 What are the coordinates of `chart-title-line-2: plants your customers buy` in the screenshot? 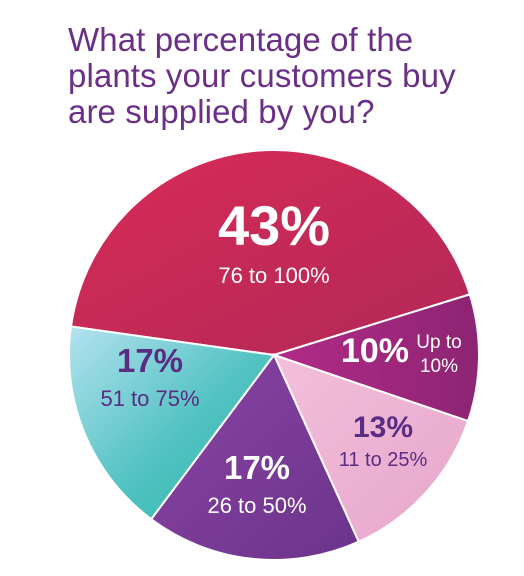 It's located at (262, 75).